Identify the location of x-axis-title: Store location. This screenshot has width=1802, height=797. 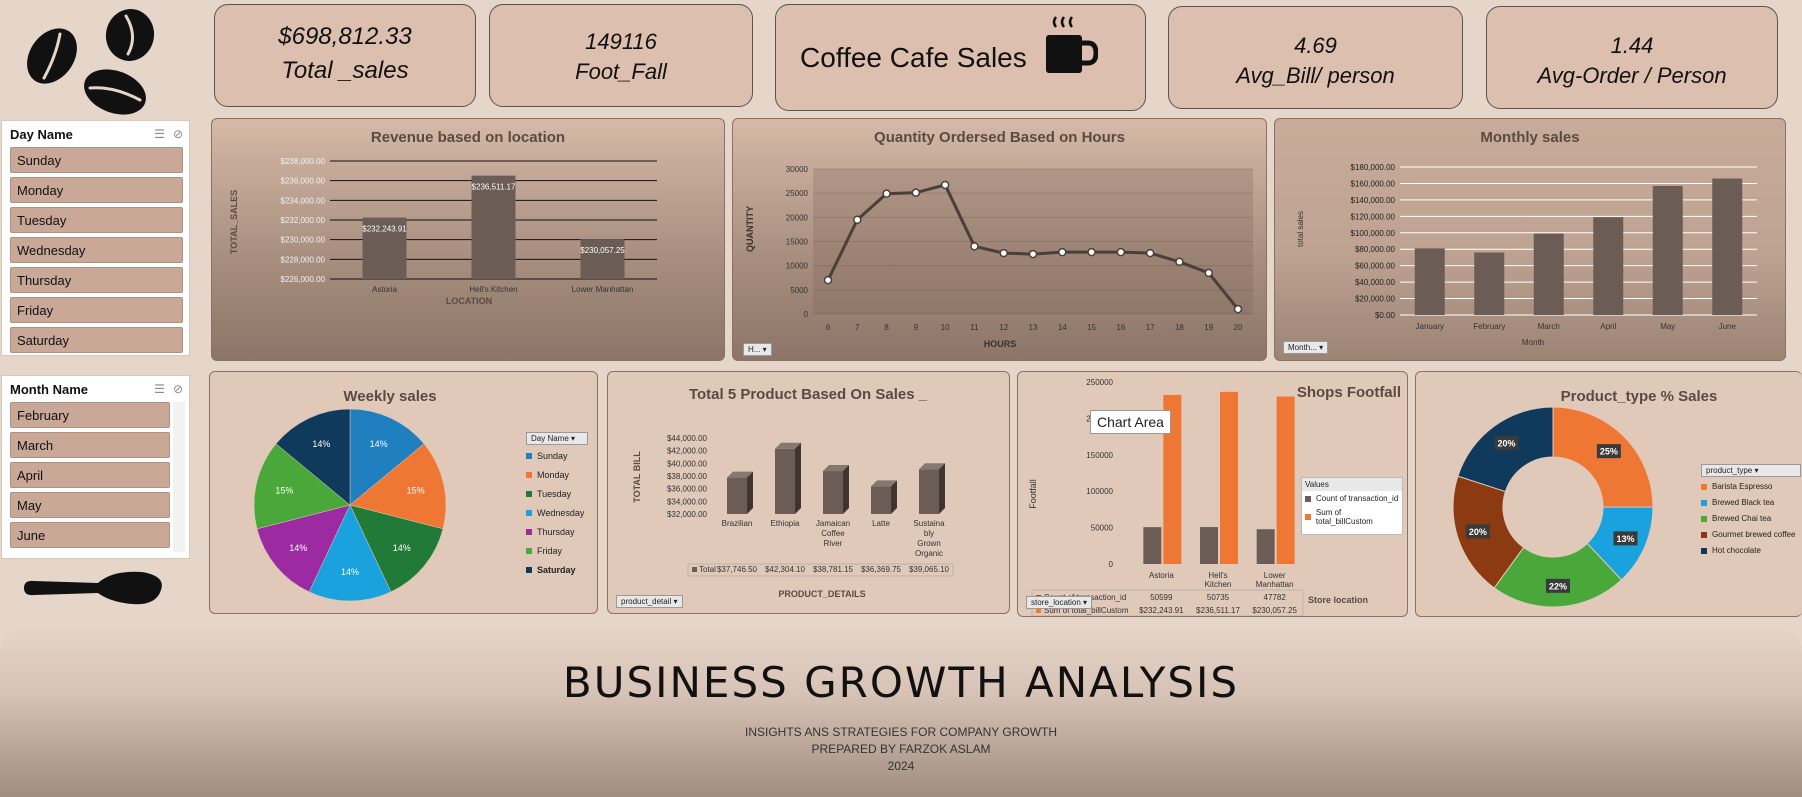
(1338, 600).